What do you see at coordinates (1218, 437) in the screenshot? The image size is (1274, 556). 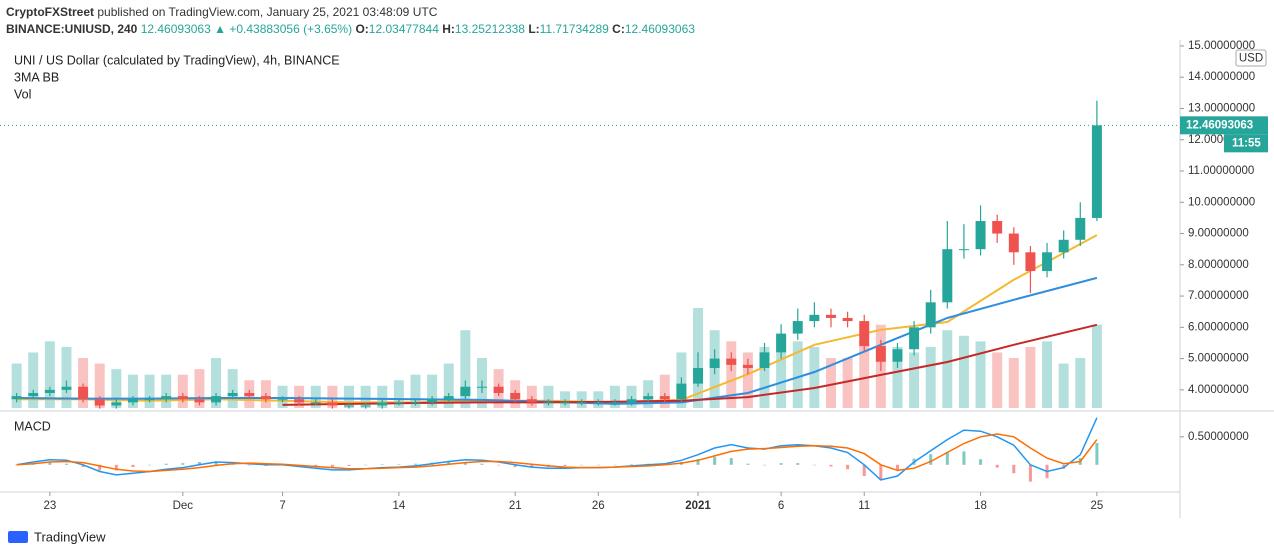 I see `macd-tick-label: 0.50000000` at bounding box center [1218, 437].